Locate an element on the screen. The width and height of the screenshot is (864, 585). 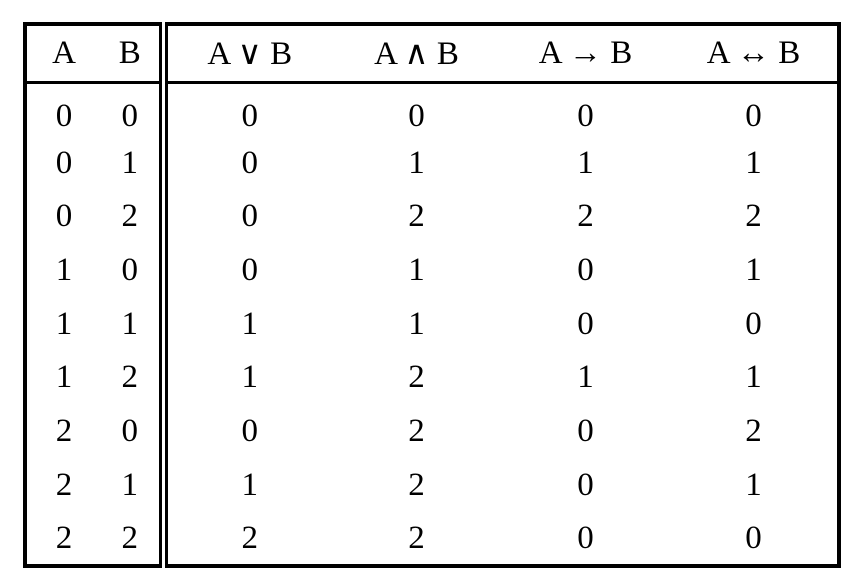
table-row: 2 1 1 2 0 1 is located at coordinates (432, 485).